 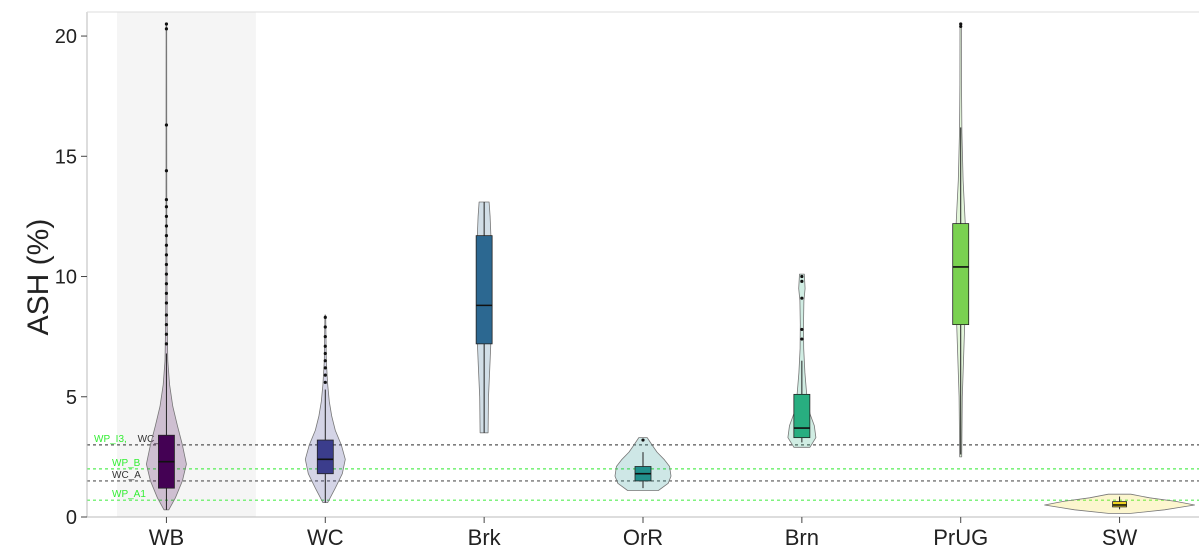 What do you see at coordinates (66, 37) in the screenshot?
I see `y-tick-label: 20` at bounding box center [66, 37].